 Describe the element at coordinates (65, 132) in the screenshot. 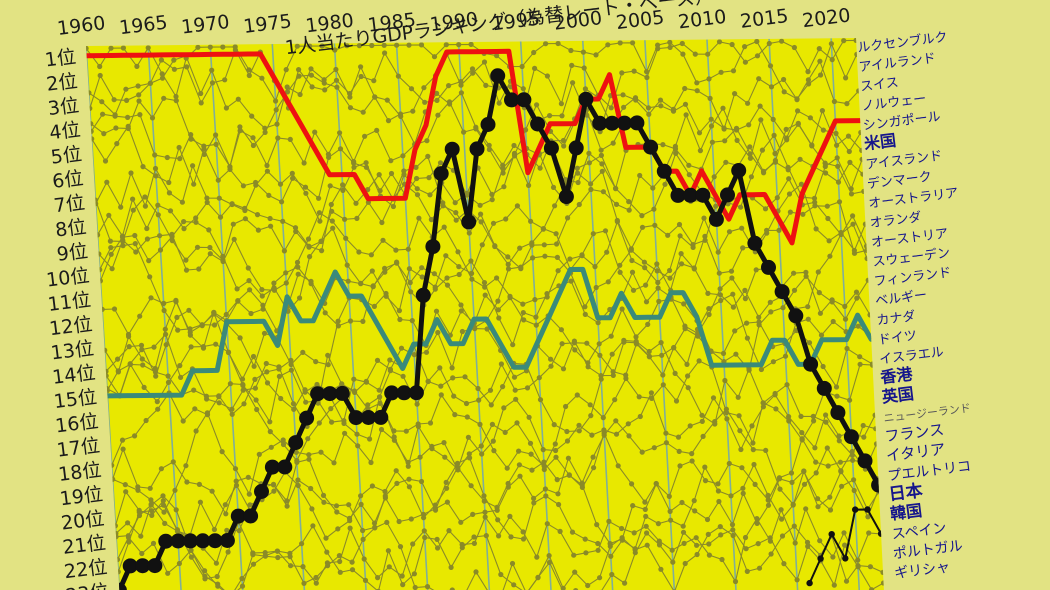

I see `y-axis-tick: 4位` at that location.